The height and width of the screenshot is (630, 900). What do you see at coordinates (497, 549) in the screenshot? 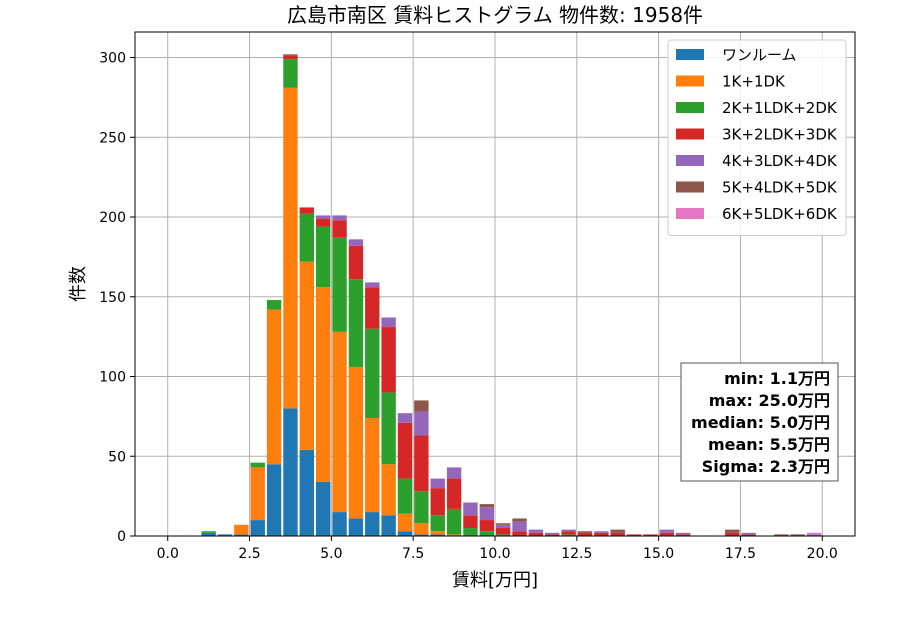
I see `x-axis-ticks: 0.0 2.5 5.0 7.5 10.0 12.5 15.0 17.5 20.0` at bounding box center [497, 549].